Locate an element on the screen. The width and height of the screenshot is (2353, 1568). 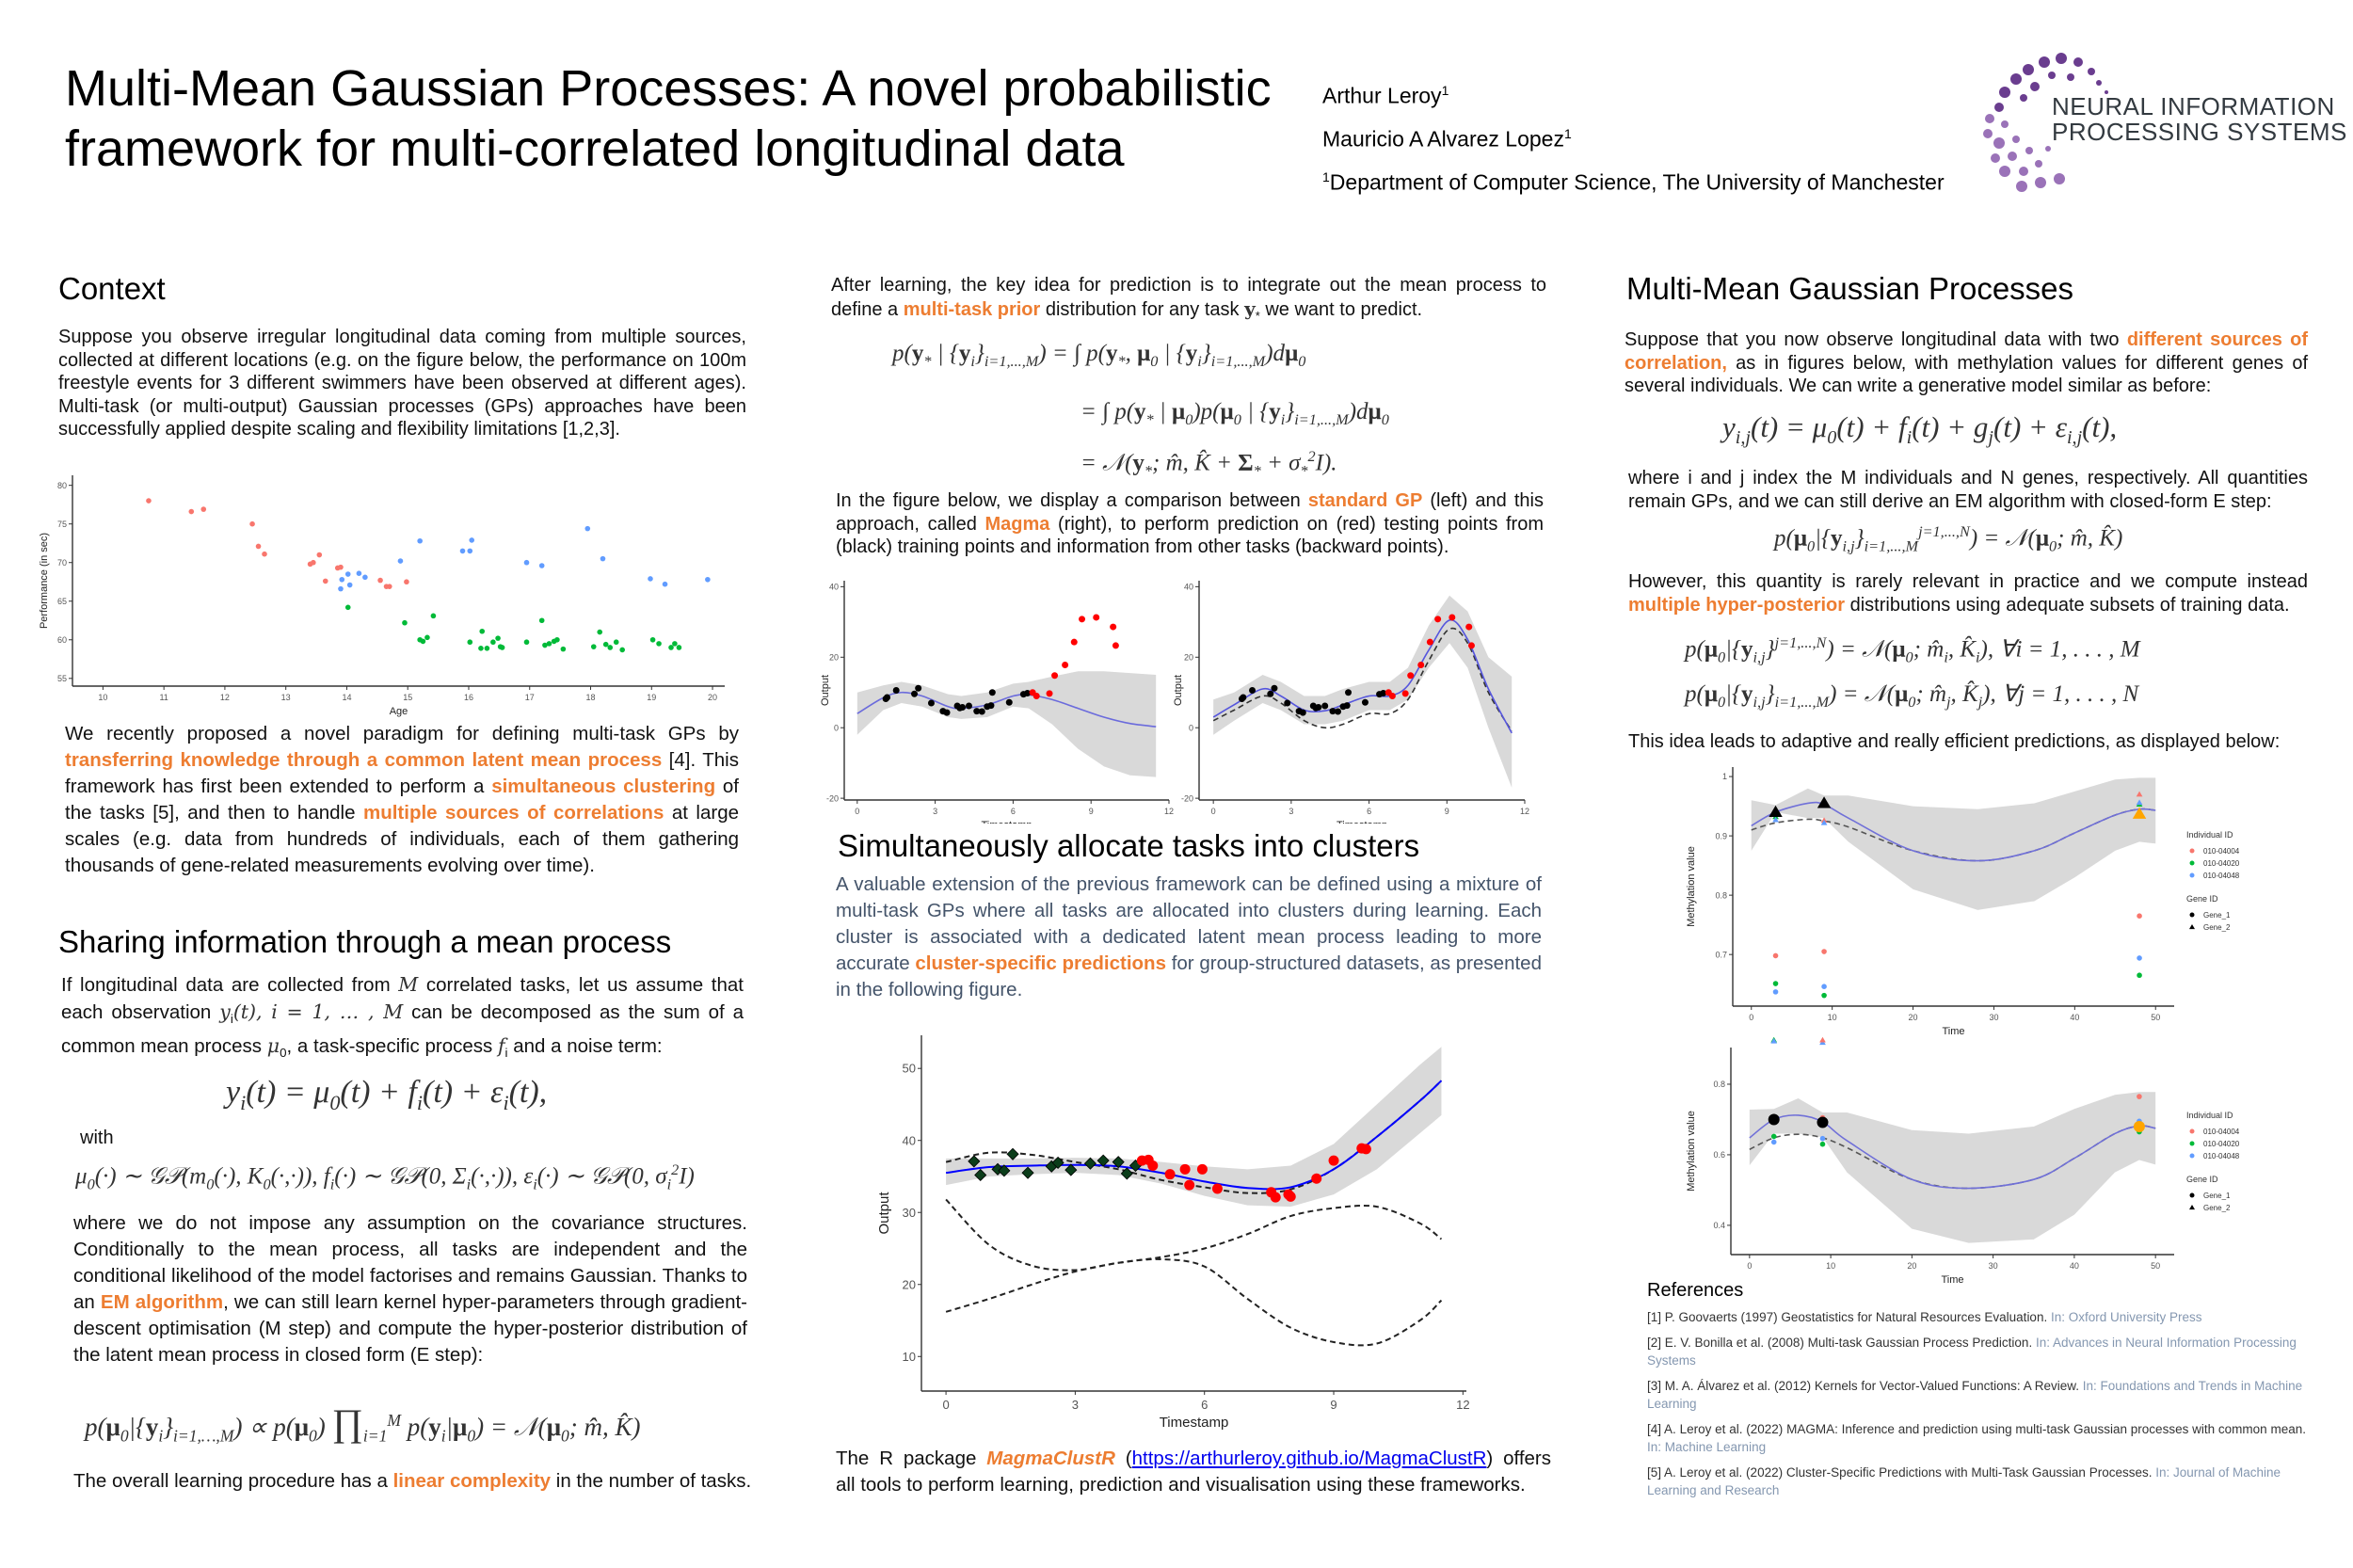
text-segment: p( is located at coordinates (414, 1427).